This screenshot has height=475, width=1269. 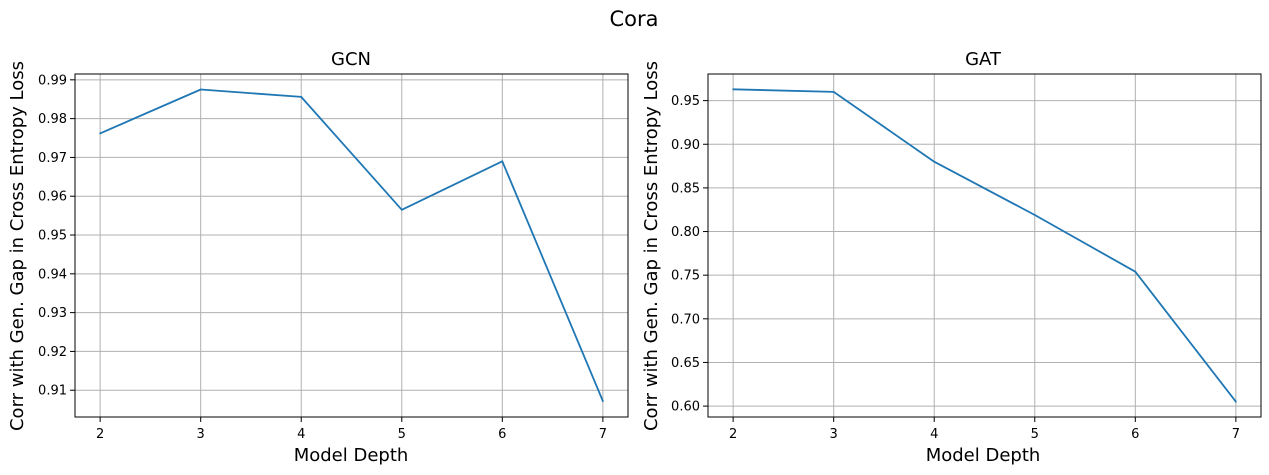 What do you see at coordinates (685, 319) in the screenshot?
I see `y-tick-label: 0.70` at bounding box center [685, 319].